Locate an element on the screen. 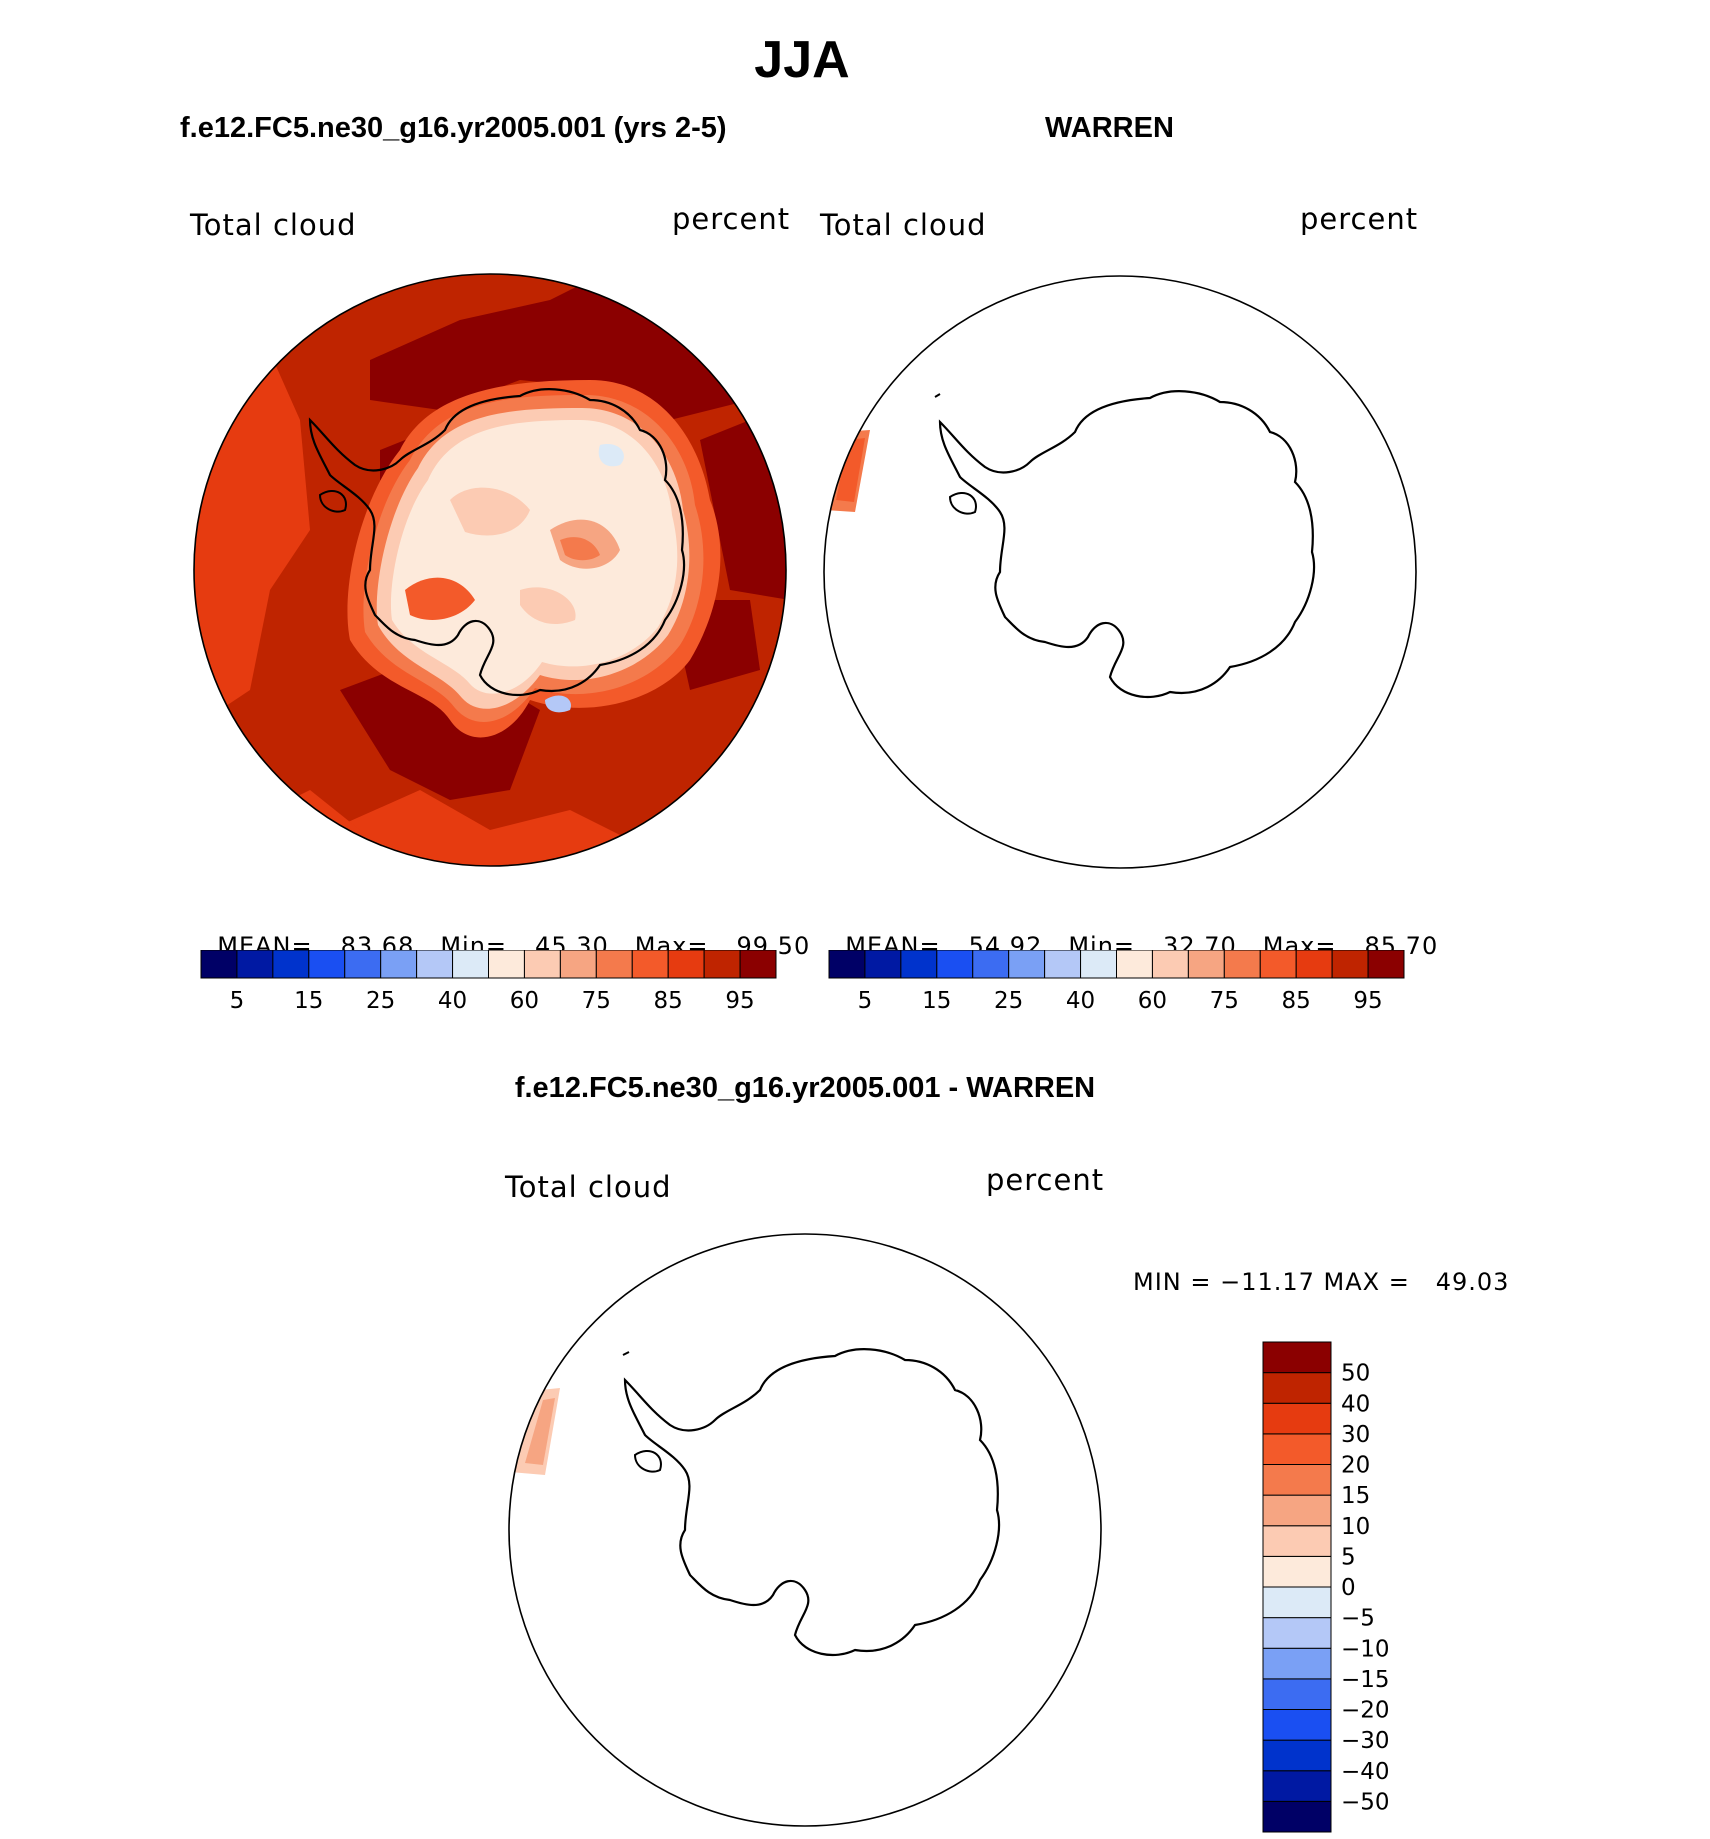  panel-1-heading: f.e12.FC5.ne30_g16.yr2005.001 (yrs 2-5) is located at coordinates (453, 128).